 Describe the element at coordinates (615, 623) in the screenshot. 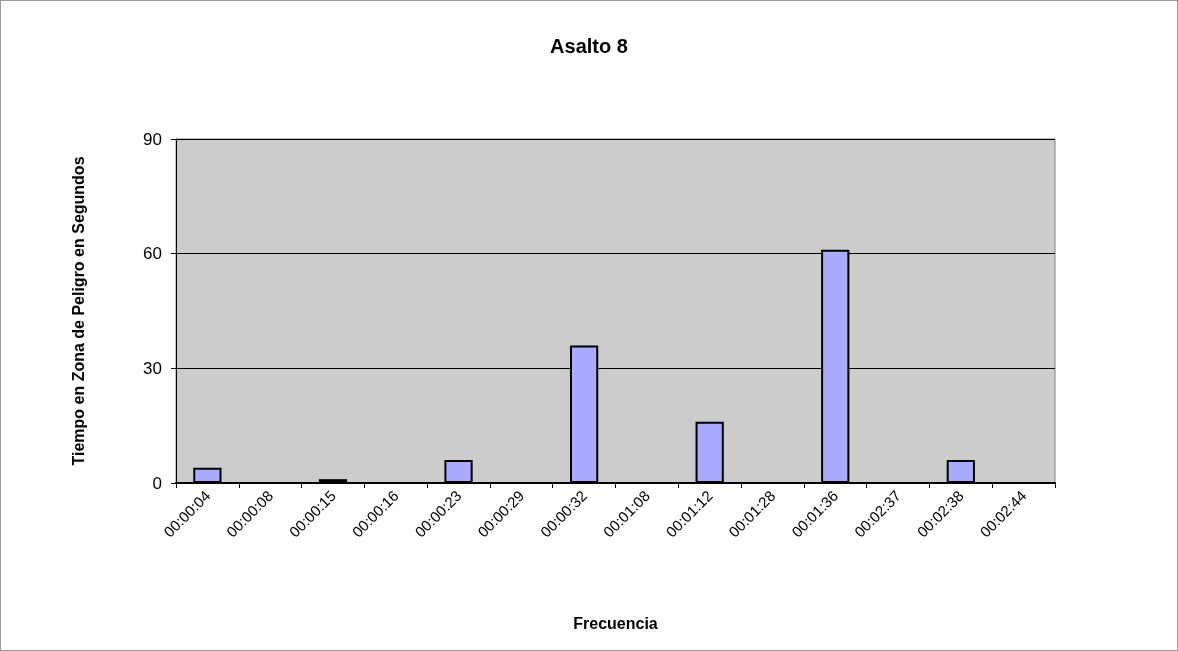

I see `x-axis-title: Frecuencia` at that location.